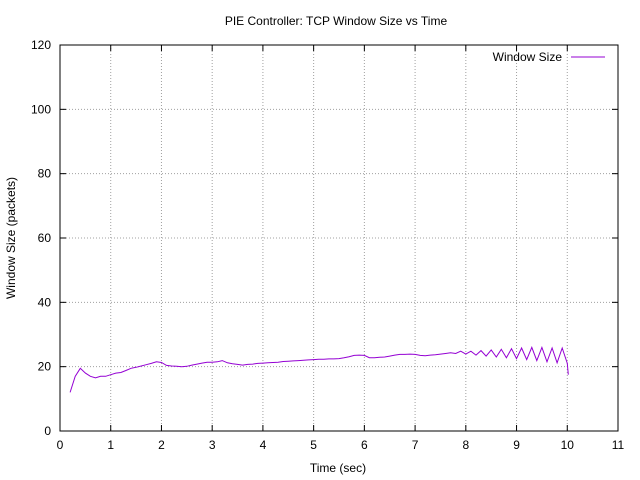 Image resolution: width=640 pixels, height=480 pixels. What do you see at coordinates (618, 445) in the screenshot?
I see `x-tick-label: 11` at bounding box center [618, 445].